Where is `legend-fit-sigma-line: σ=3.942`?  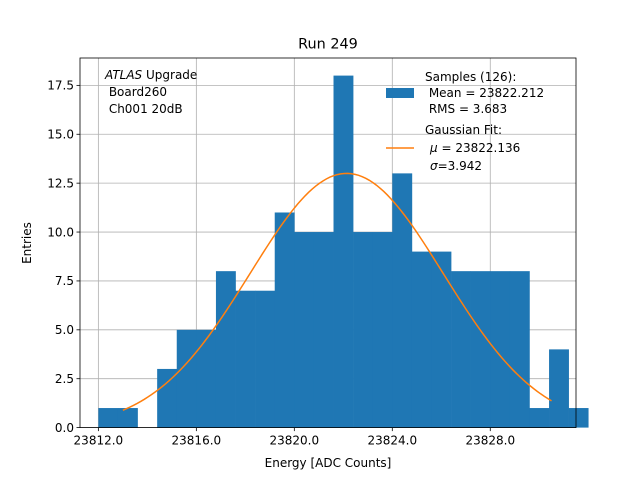 legend-fit-sigma-line: σ=3.942 is located at coordinates (456, 166).